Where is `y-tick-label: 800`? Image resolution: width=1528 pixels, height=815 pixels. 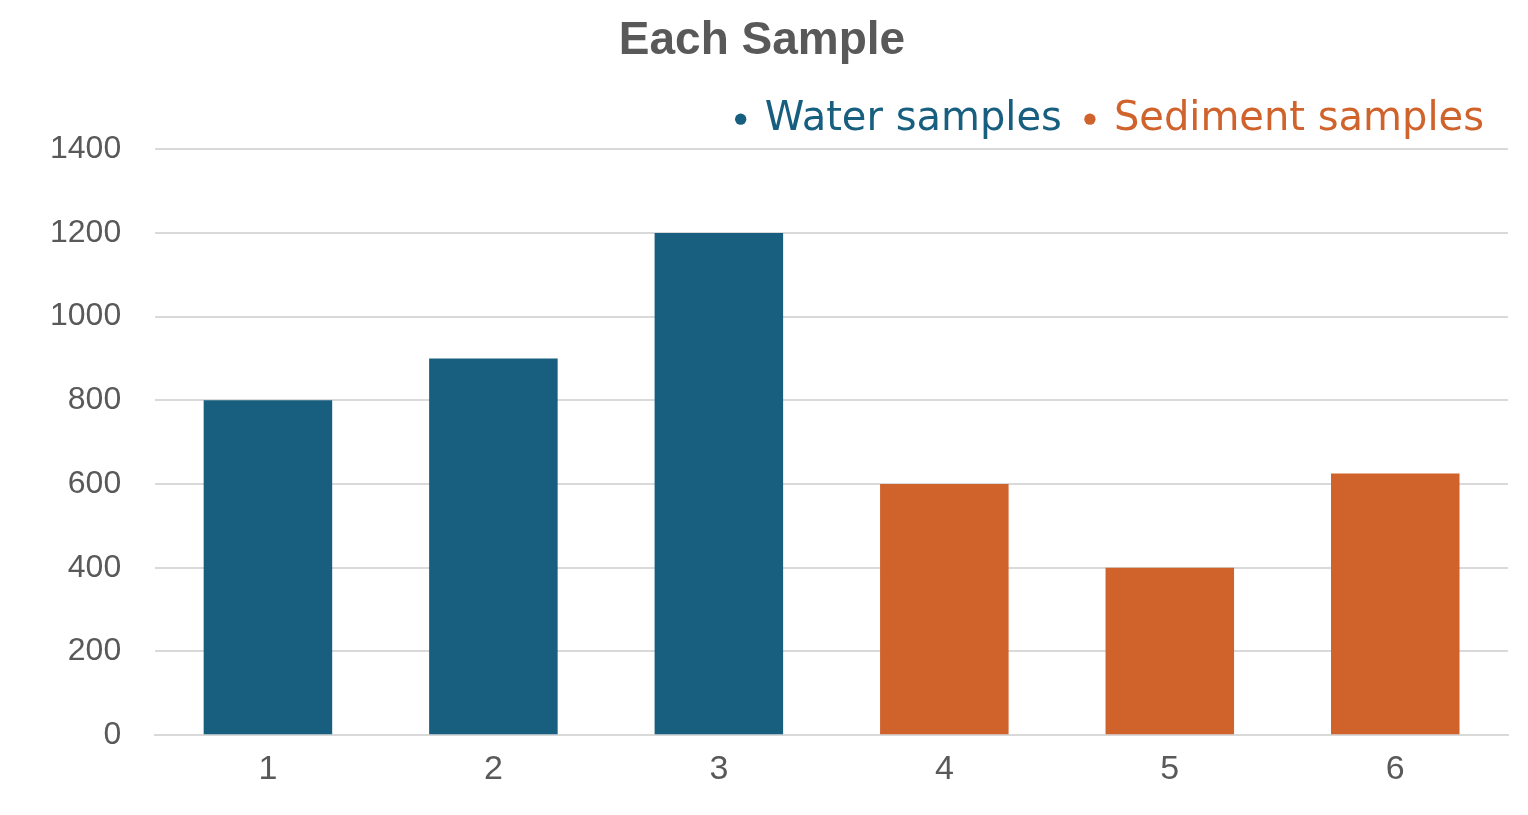 y-tick-label: 800 is located at coordinates (94, 398).